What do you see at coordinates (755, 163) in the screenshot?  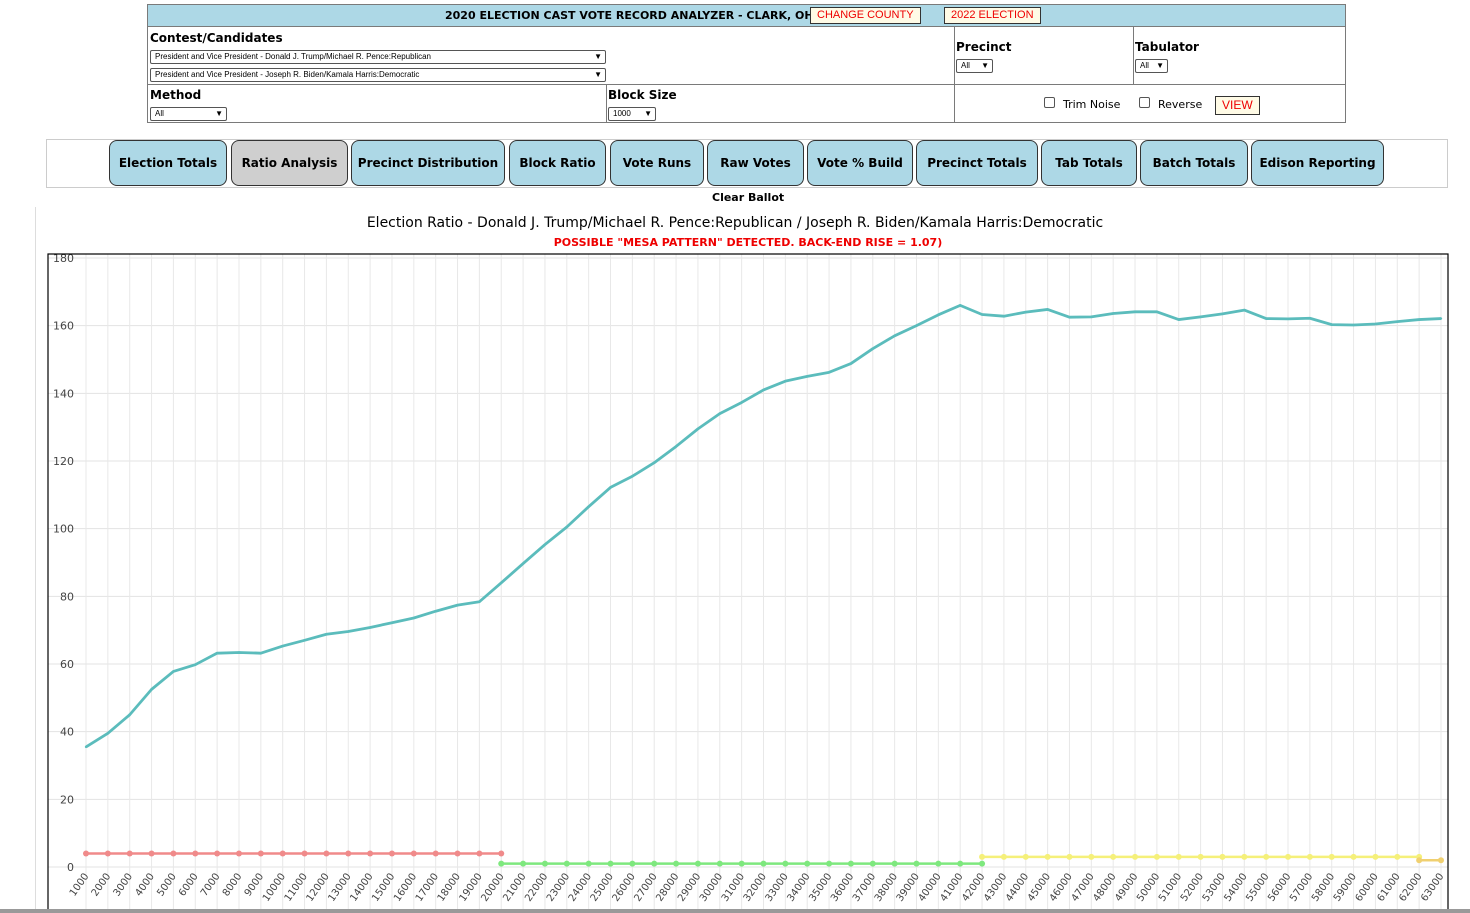 I see `tab-raw-votes: Raw Votes` at bounding box center [755, 163].